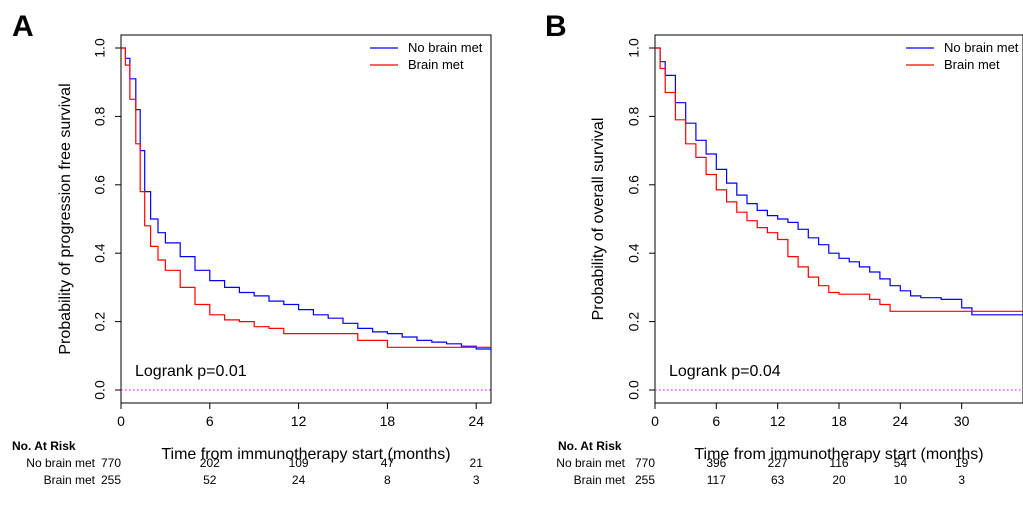 Image resolution: width=1023 pixels, height=510 pixels. Describe the element at coordinates (962, 421) in the screenshot. I see `x-tick-label: 30` at that location.